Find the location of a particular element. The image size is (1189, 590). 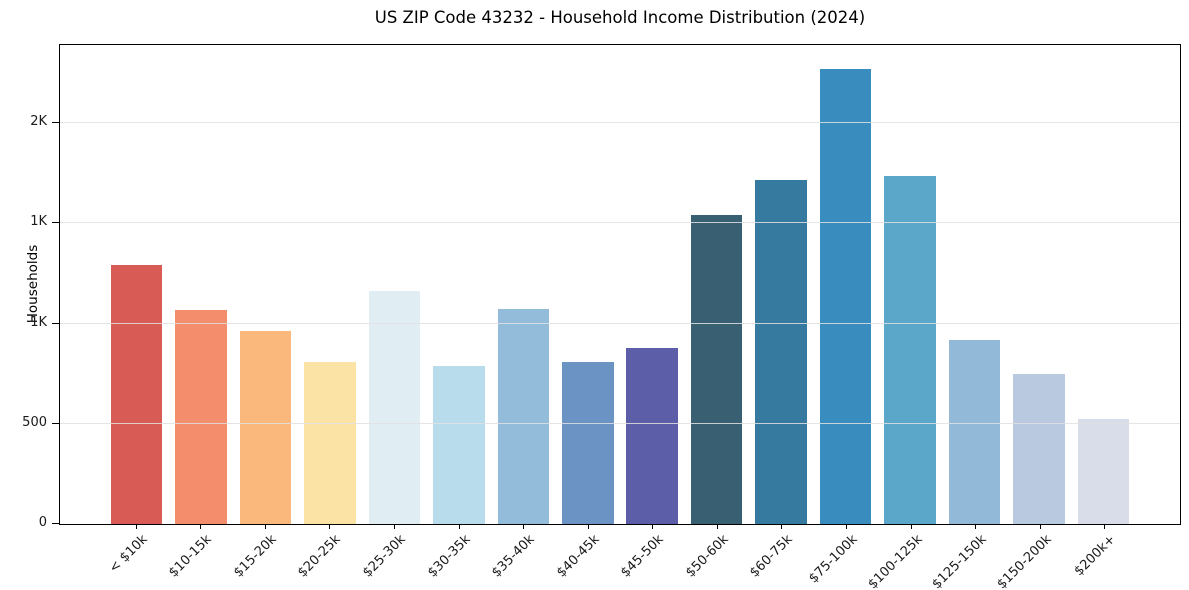

bar-30-35k is located at coordinates (459, 444).